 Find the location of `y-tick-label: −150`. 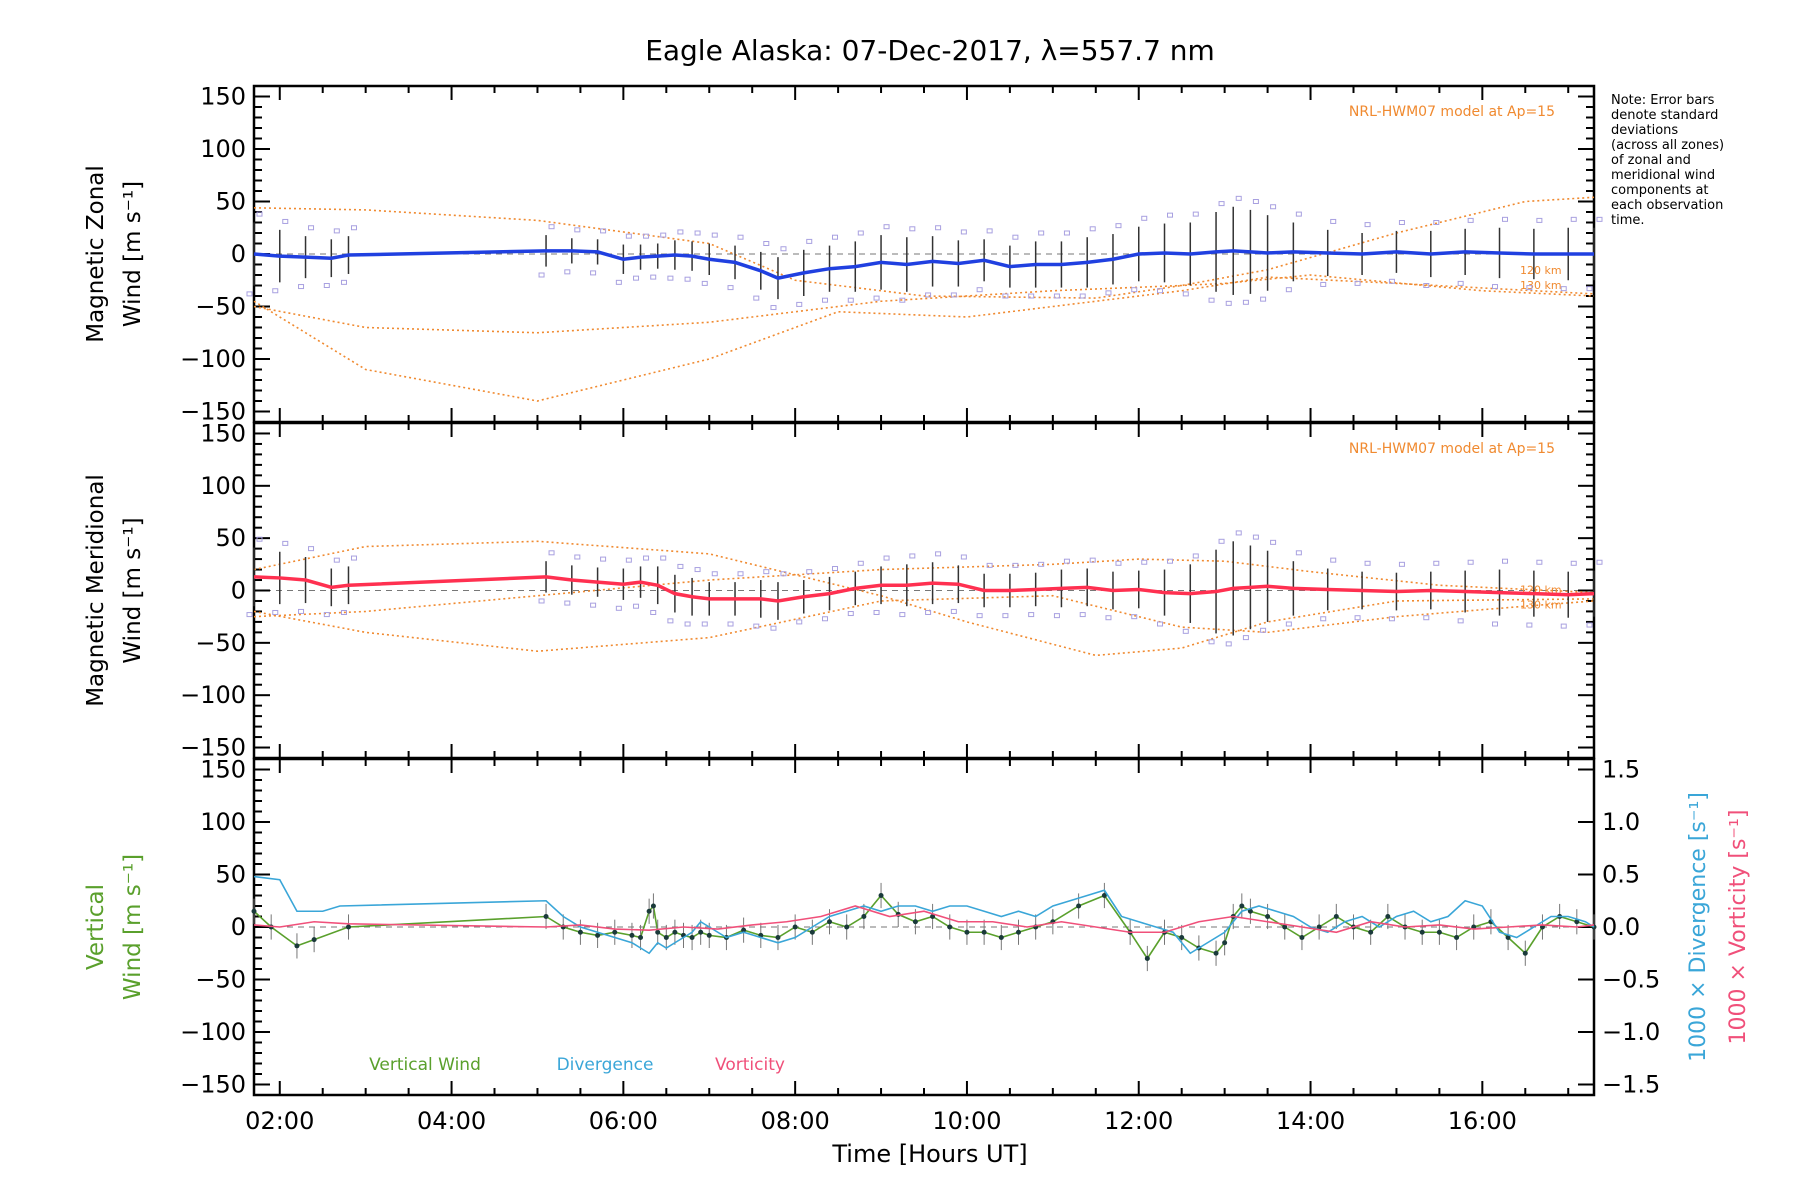

y-tick-label: −150 is located at coordinates (213, 412).